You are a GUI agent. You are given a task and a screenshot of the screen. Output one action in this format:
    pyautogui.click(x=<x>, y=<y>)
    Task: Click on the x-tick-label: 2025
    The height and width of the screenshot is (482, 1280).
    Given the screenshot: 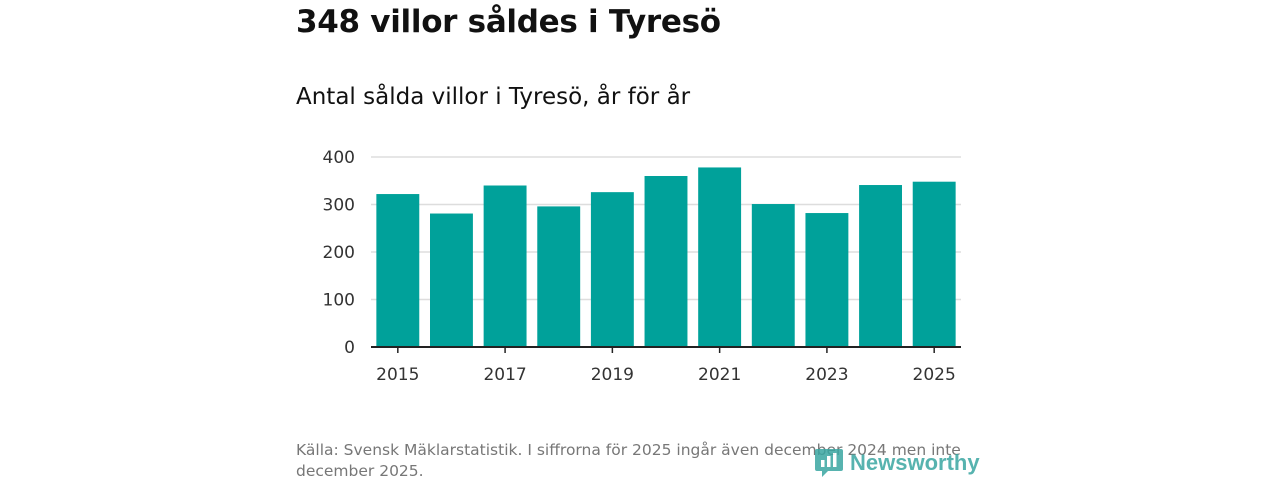 What is the action you would take?
    pyautogui.click(x=934, y=375)
    